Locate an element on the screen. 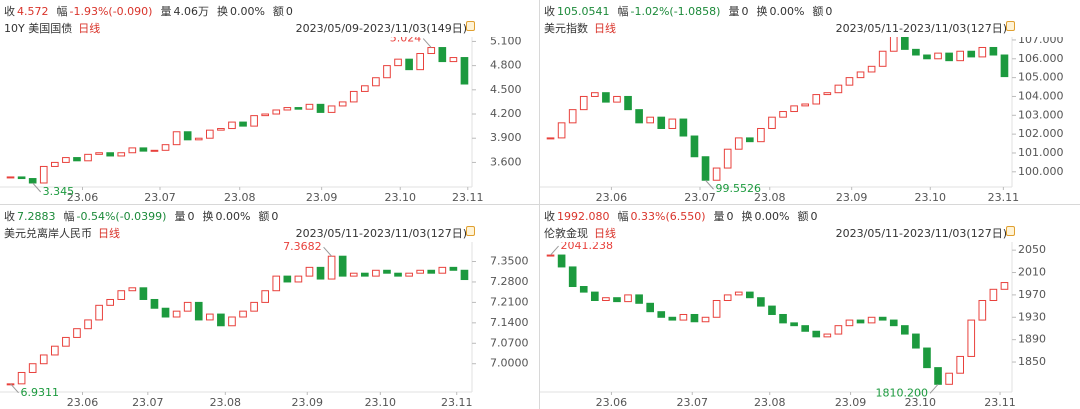  y-tick-label: 1930 is located at coordinates (1032, 316).